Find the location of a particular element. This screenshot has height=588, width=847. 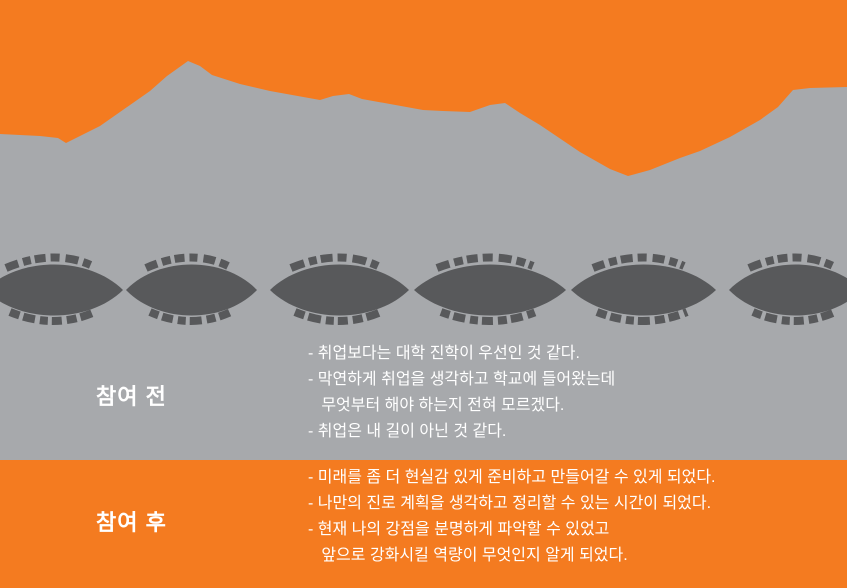

after-bullet-1: - 미래를 좀 더 현실감 있게 준비하고 만들어갈 수 있게 되었다. is located at coordinates (512, 477).